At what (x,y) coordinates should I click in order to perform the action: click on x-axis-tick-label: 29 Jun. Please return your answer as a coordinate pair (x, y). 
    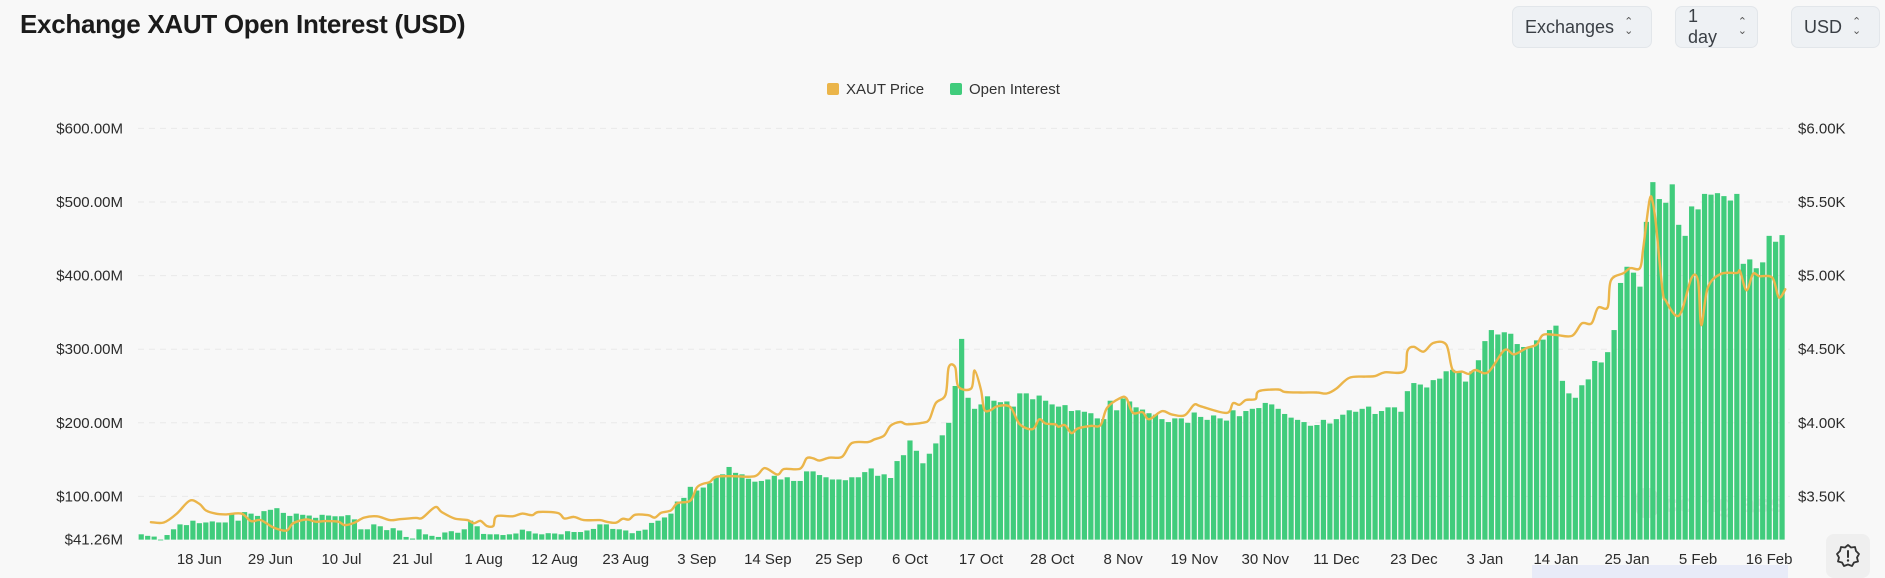
    Looking at the image, I should click on (270, 559).